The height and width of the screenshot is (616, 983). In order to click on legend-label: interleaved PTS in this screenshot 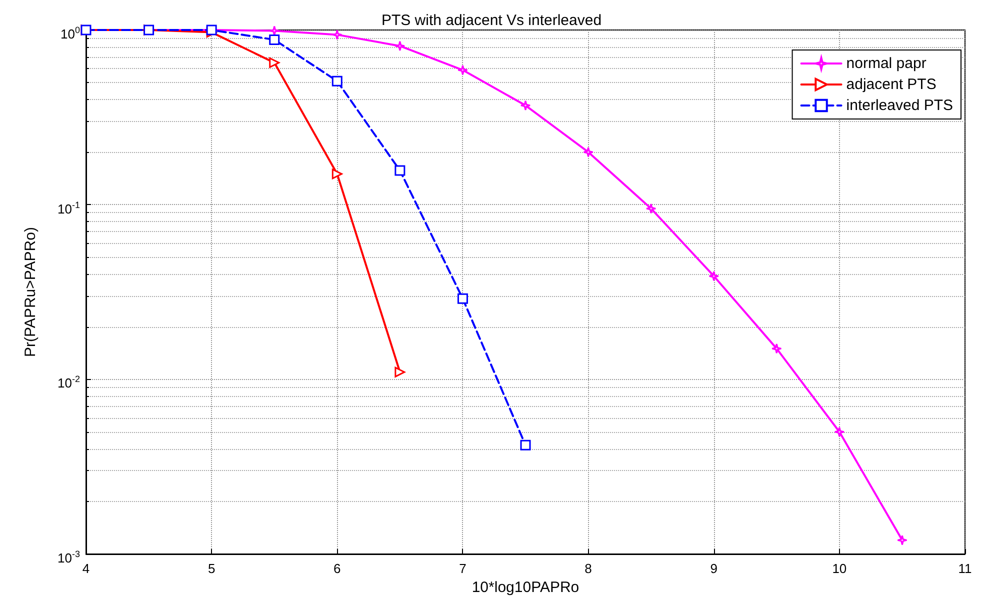, I will do `click(900, 105)`.